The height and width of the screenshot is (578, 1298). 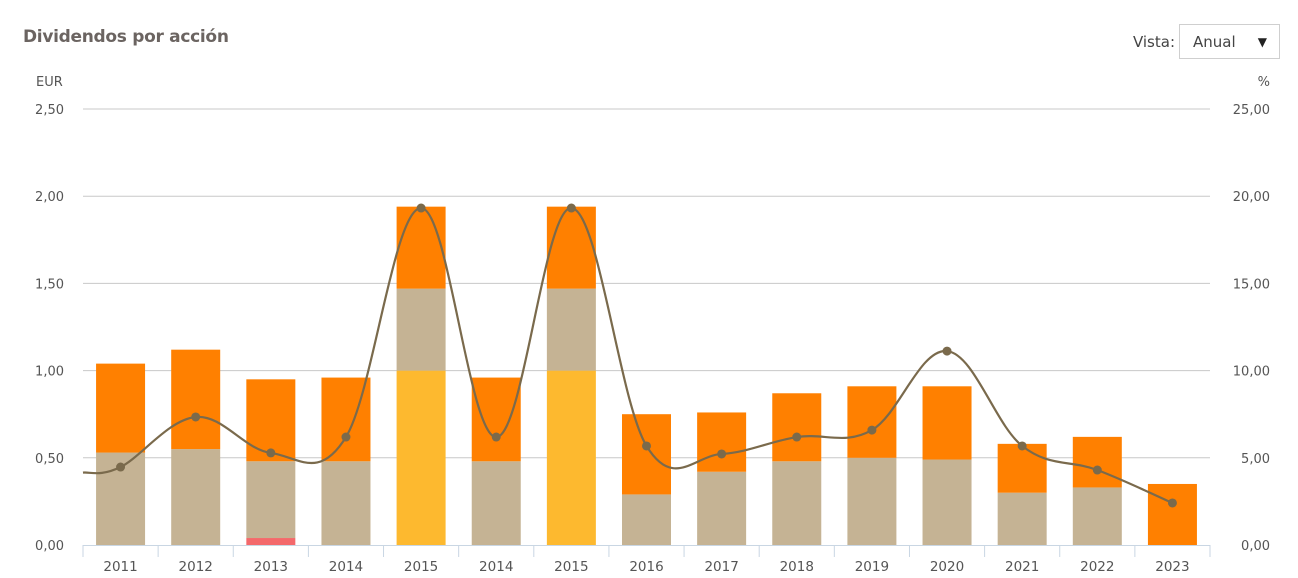 What do you see at coordinates (49, 110) in the screenshot?
I see `left-tick-label: 2,50` at bounding box center [49, 110].